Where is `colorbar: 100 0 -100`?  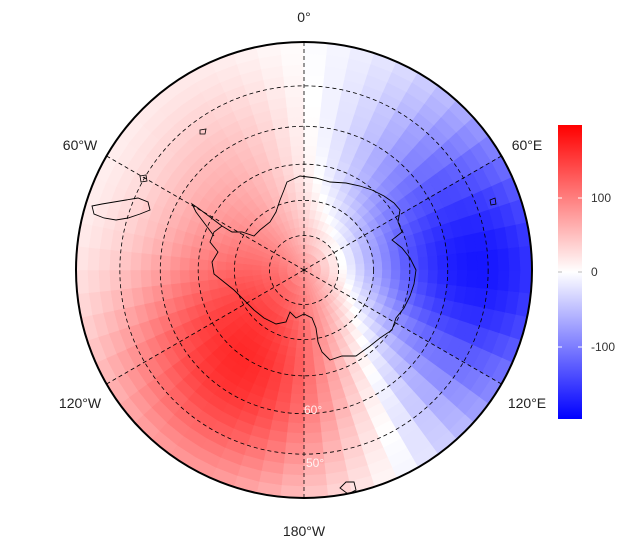 colorbar: 100 0 -100 is located at coordinates (586, 272).